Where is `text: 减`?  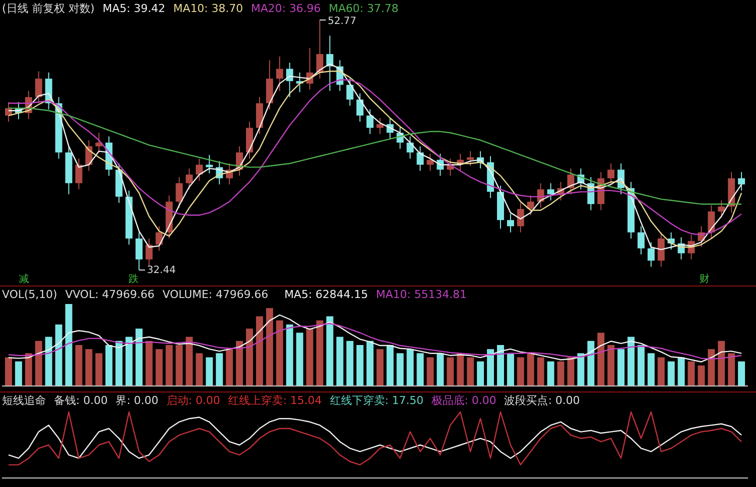 text: 减 is located at coordinates (23, 279).